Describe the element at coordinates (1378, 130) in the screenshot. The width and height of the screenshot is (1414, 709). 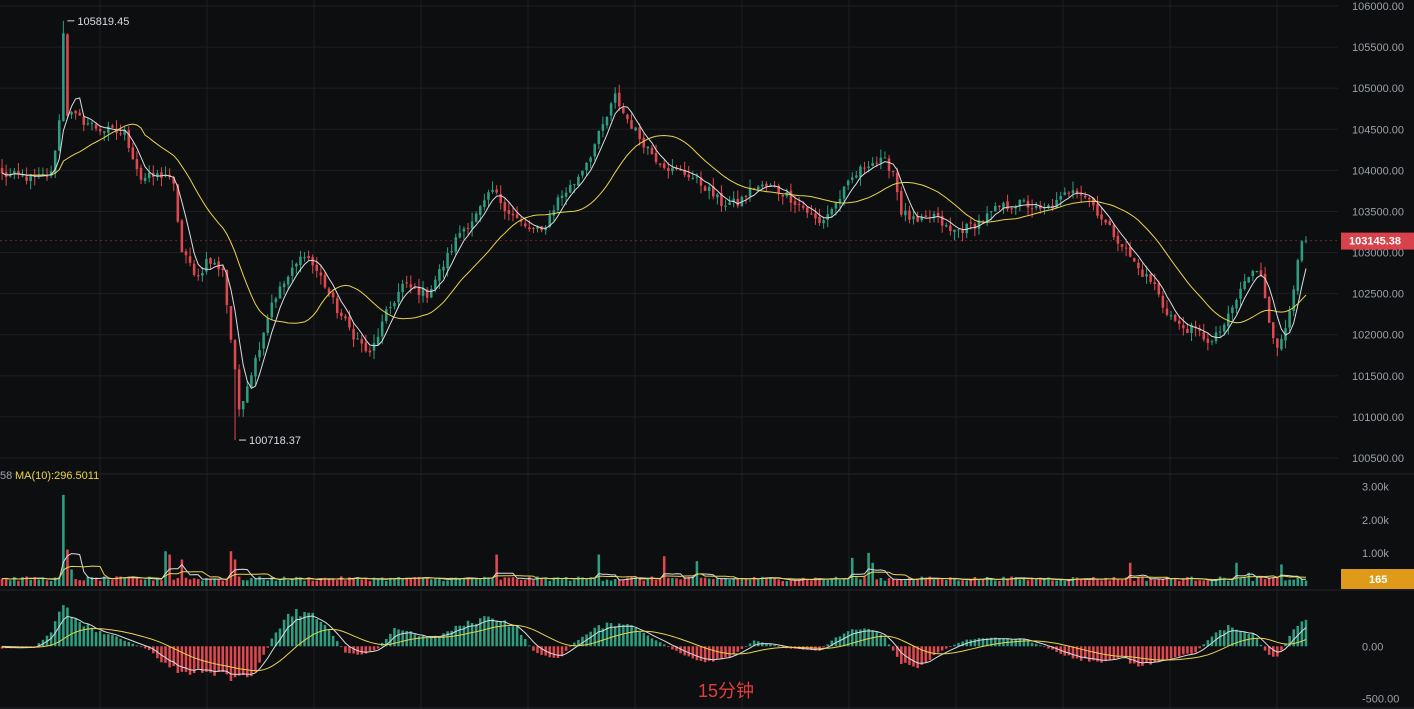
I see `price-tick-label: 104500.00` at that location.